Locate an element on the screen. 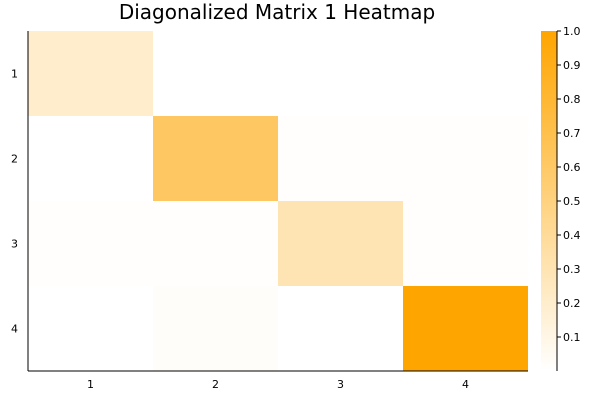 The width and height of the screenshot is (600, 400). heatmap-cell-r4-c3 is located at coordinates (340, 328).